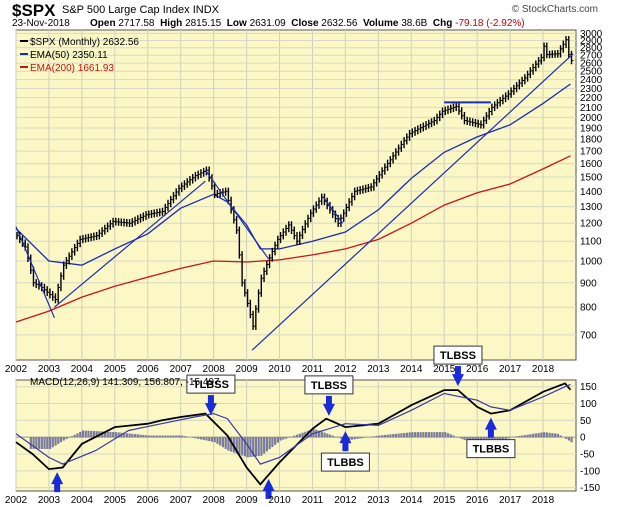 The height and width of the screenshot is (507, 620). What do you see at coordinates (490, 423) in the screenshot?
I see `up-arrow` at bounding box center [490, 423].